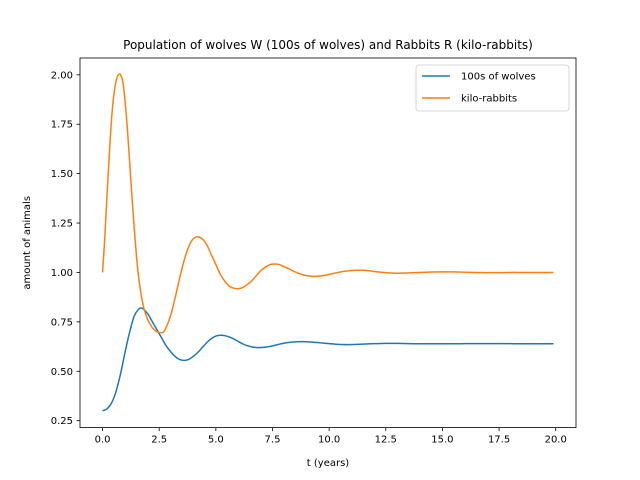 Image resolution: width=640 pixels, height=480 pixels. What do you see at coordinates (556, 440) in the screenshot?
I see `x-tick-label: 20.0` at bounding box center [556, 440].